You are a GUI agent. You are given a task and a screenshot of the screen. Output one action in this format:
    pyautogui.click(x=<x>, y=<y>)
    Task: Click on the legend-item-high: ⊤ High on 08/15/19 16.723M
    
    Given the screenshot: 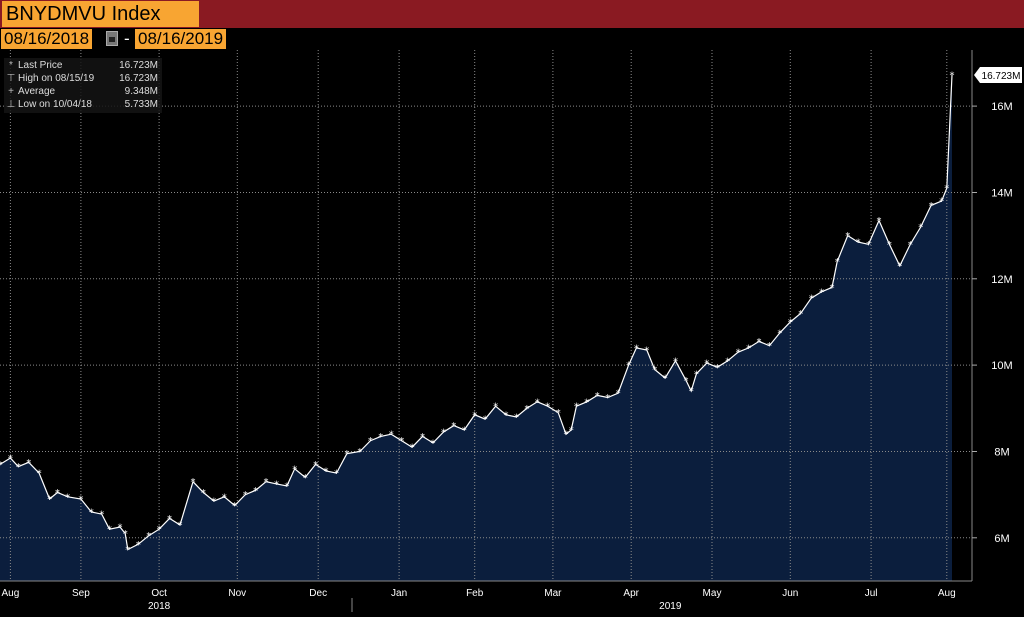 What is the action you would take?
    pyautogui.click(x=83, y=79)
    